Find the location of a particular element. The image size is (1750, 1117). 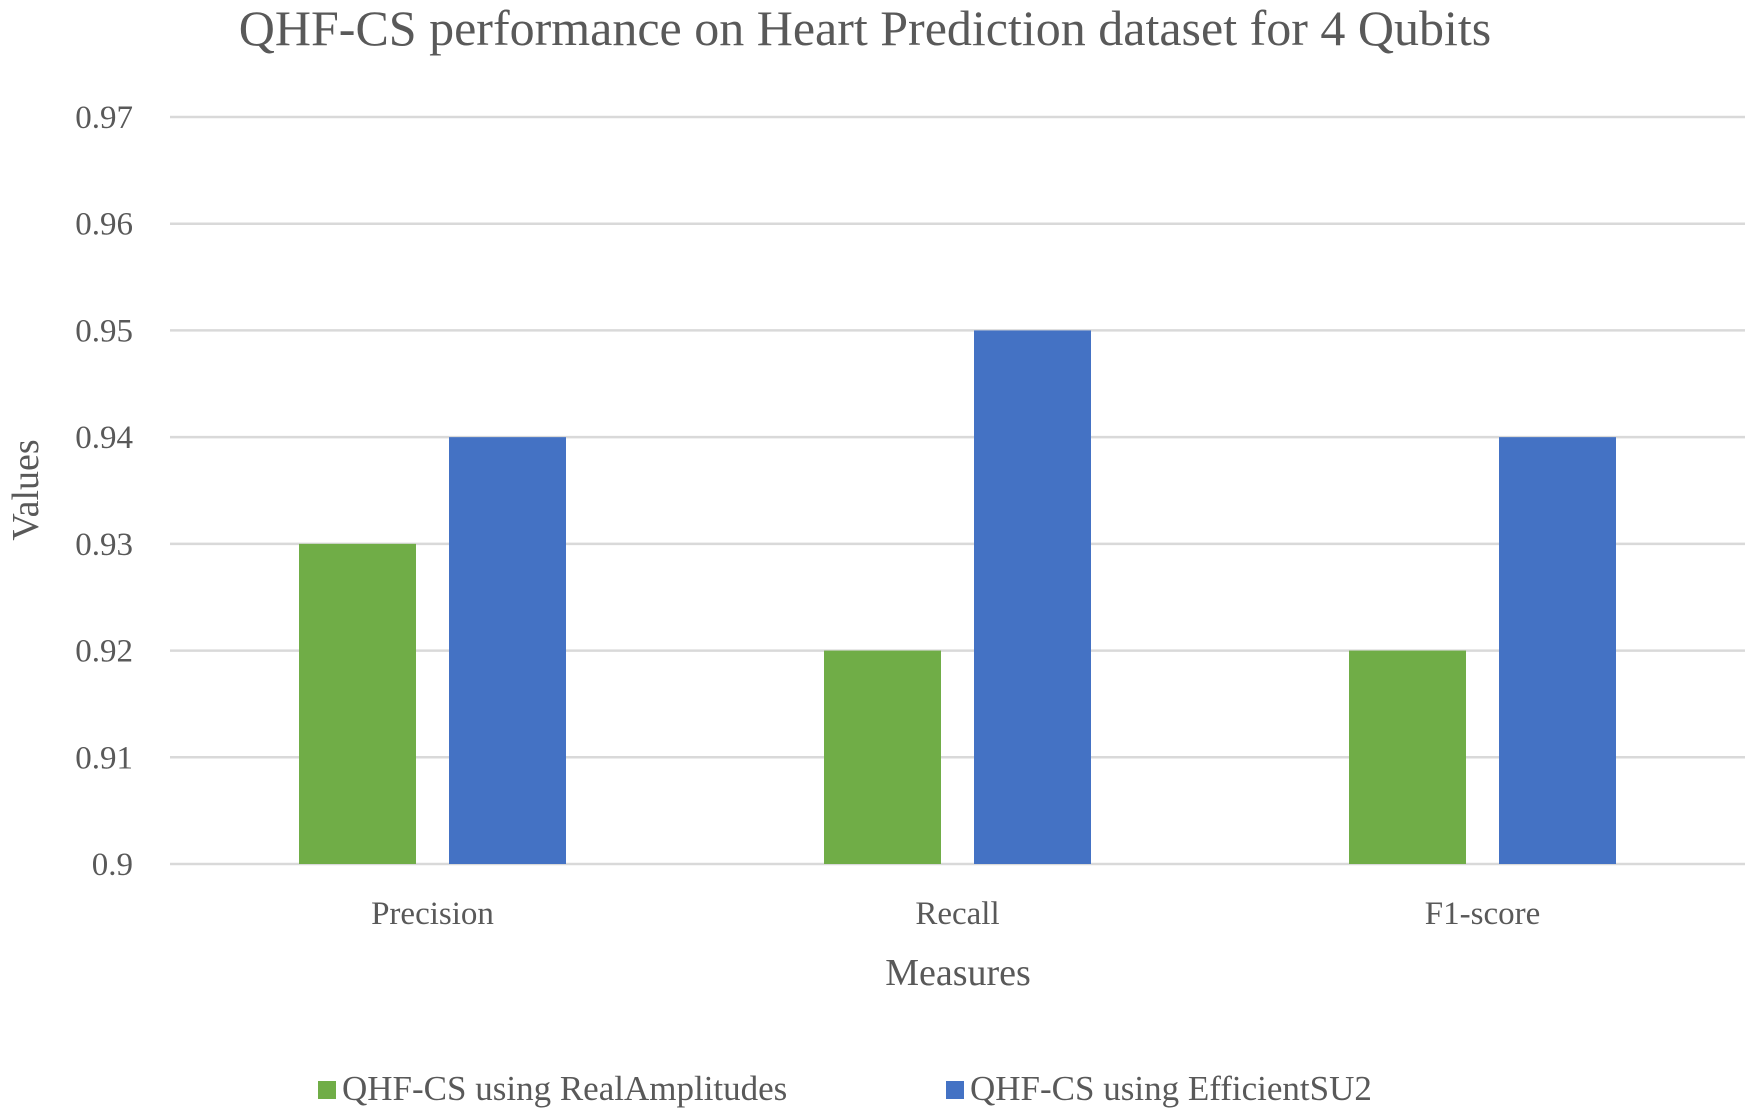

y-tick-label: 0.95 is located at coordinates (104, 331).